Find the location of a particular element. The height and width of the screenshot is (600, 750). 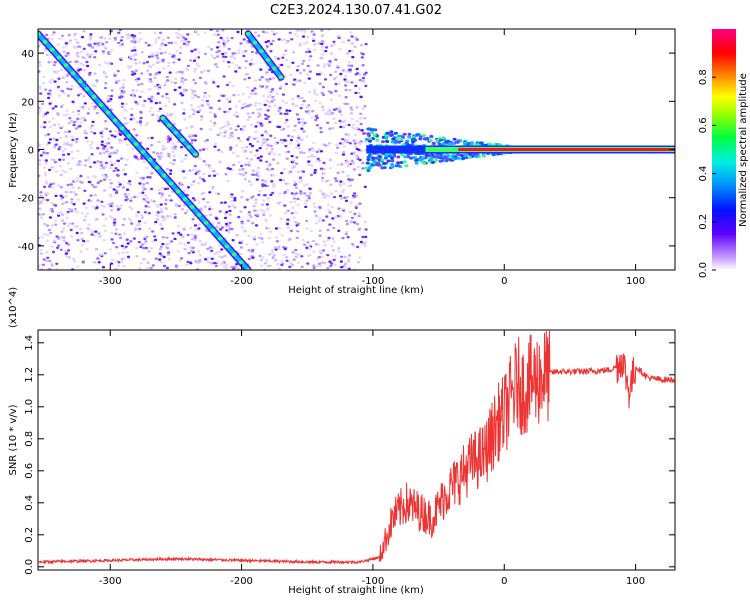

spectrogram-xlabel: Height of straight line (km) is located at coordinates (356, 290).